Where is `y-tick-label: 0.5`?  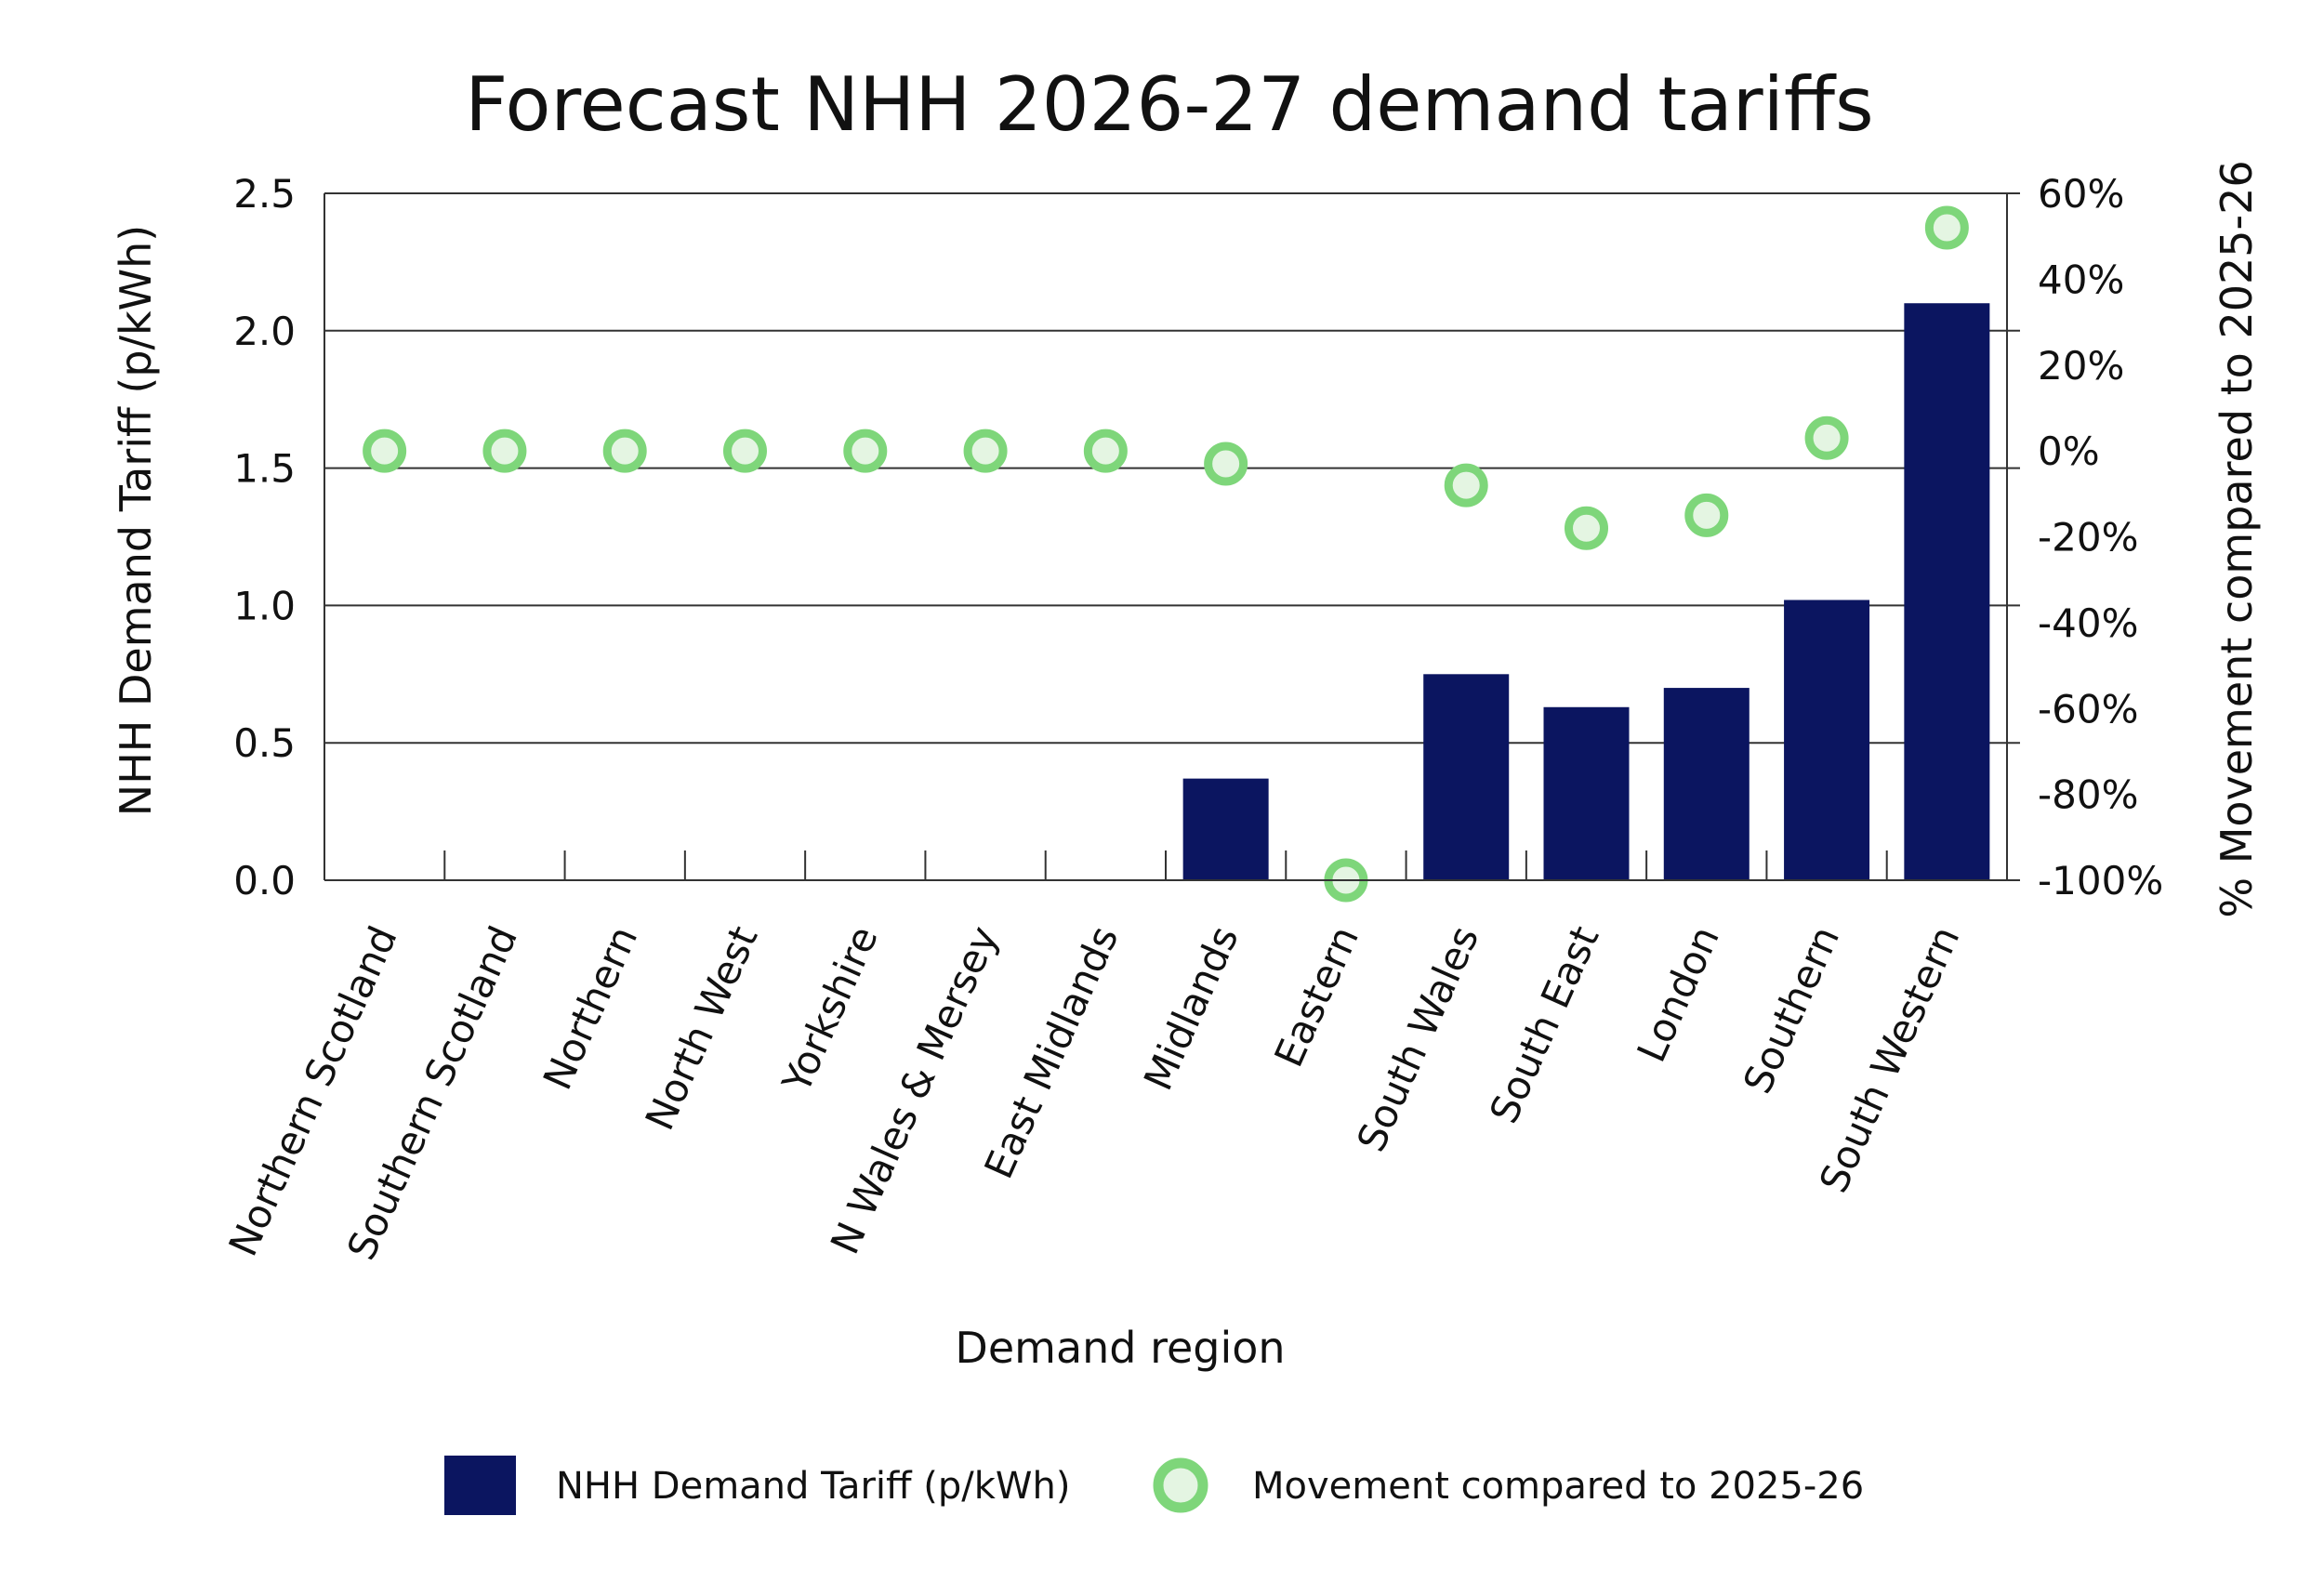
y-tick-label: 0.5 is located at coordinates (264, 743).